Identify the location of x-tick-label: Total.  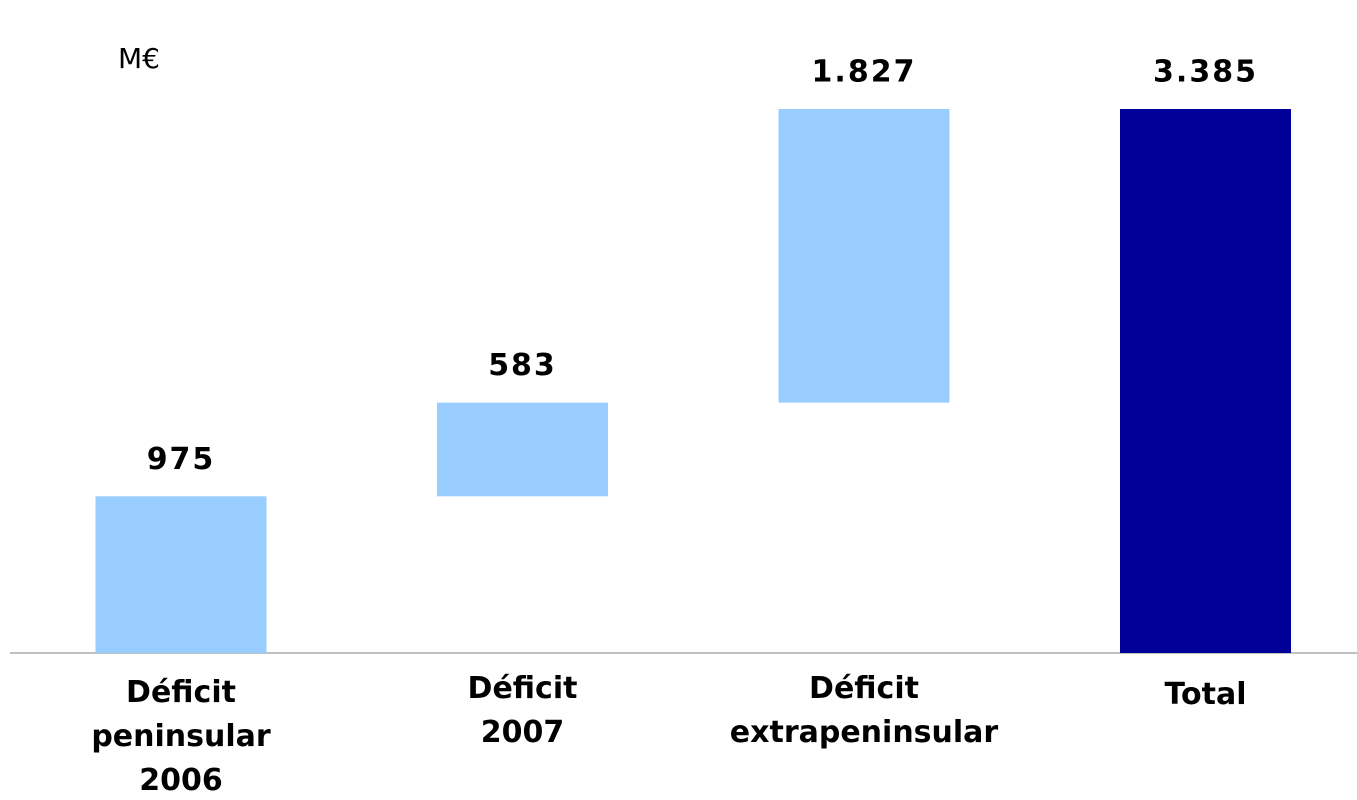
(1206, 694).